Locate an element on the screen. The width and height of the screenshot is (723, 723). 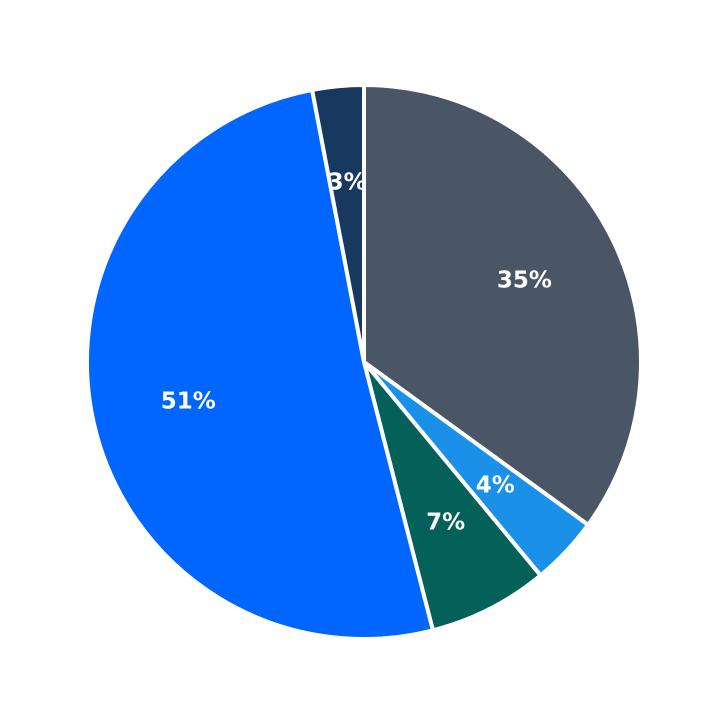
pie-slice-label: 4% is located at coordinates (495, 485).